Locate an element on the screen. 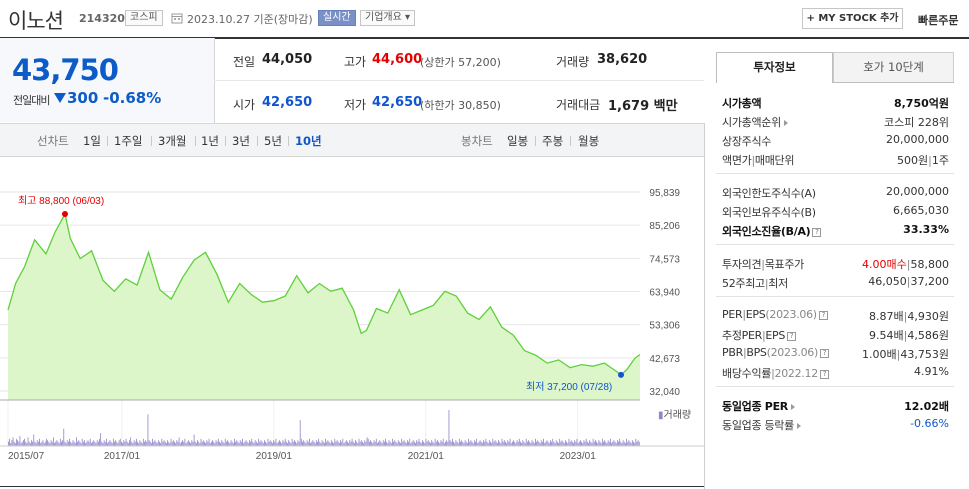 This screenshot has height=489, width=969. tab-underline is located at coordinates (893, 82).